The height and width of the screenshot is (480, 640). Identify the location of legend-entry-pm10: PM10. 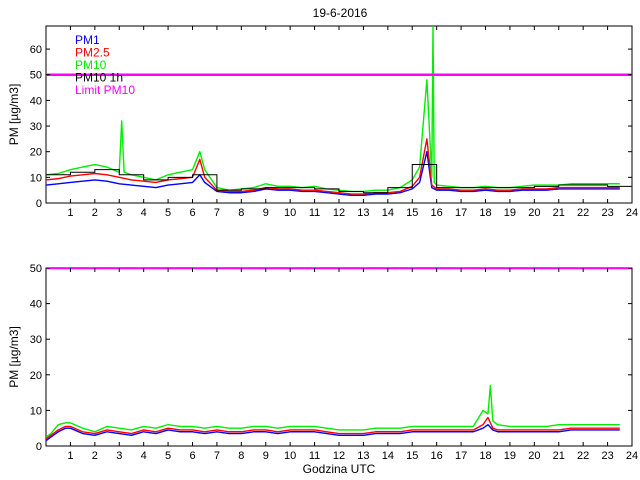
(91, 65).